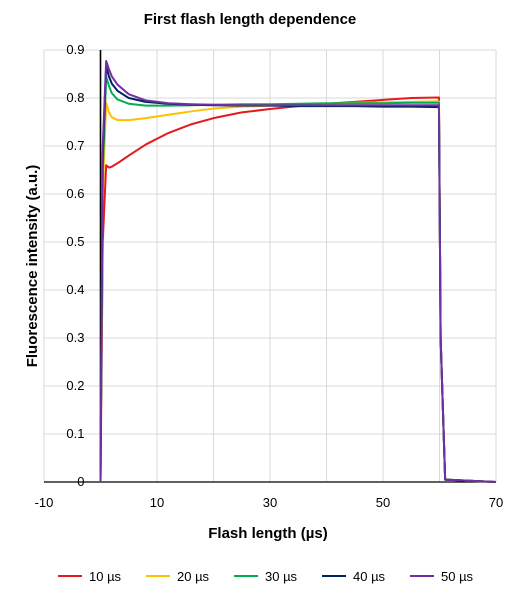 This screenshot has height=590, width=520. I want to click on legend-label: 40 µs, so click(369, 576).